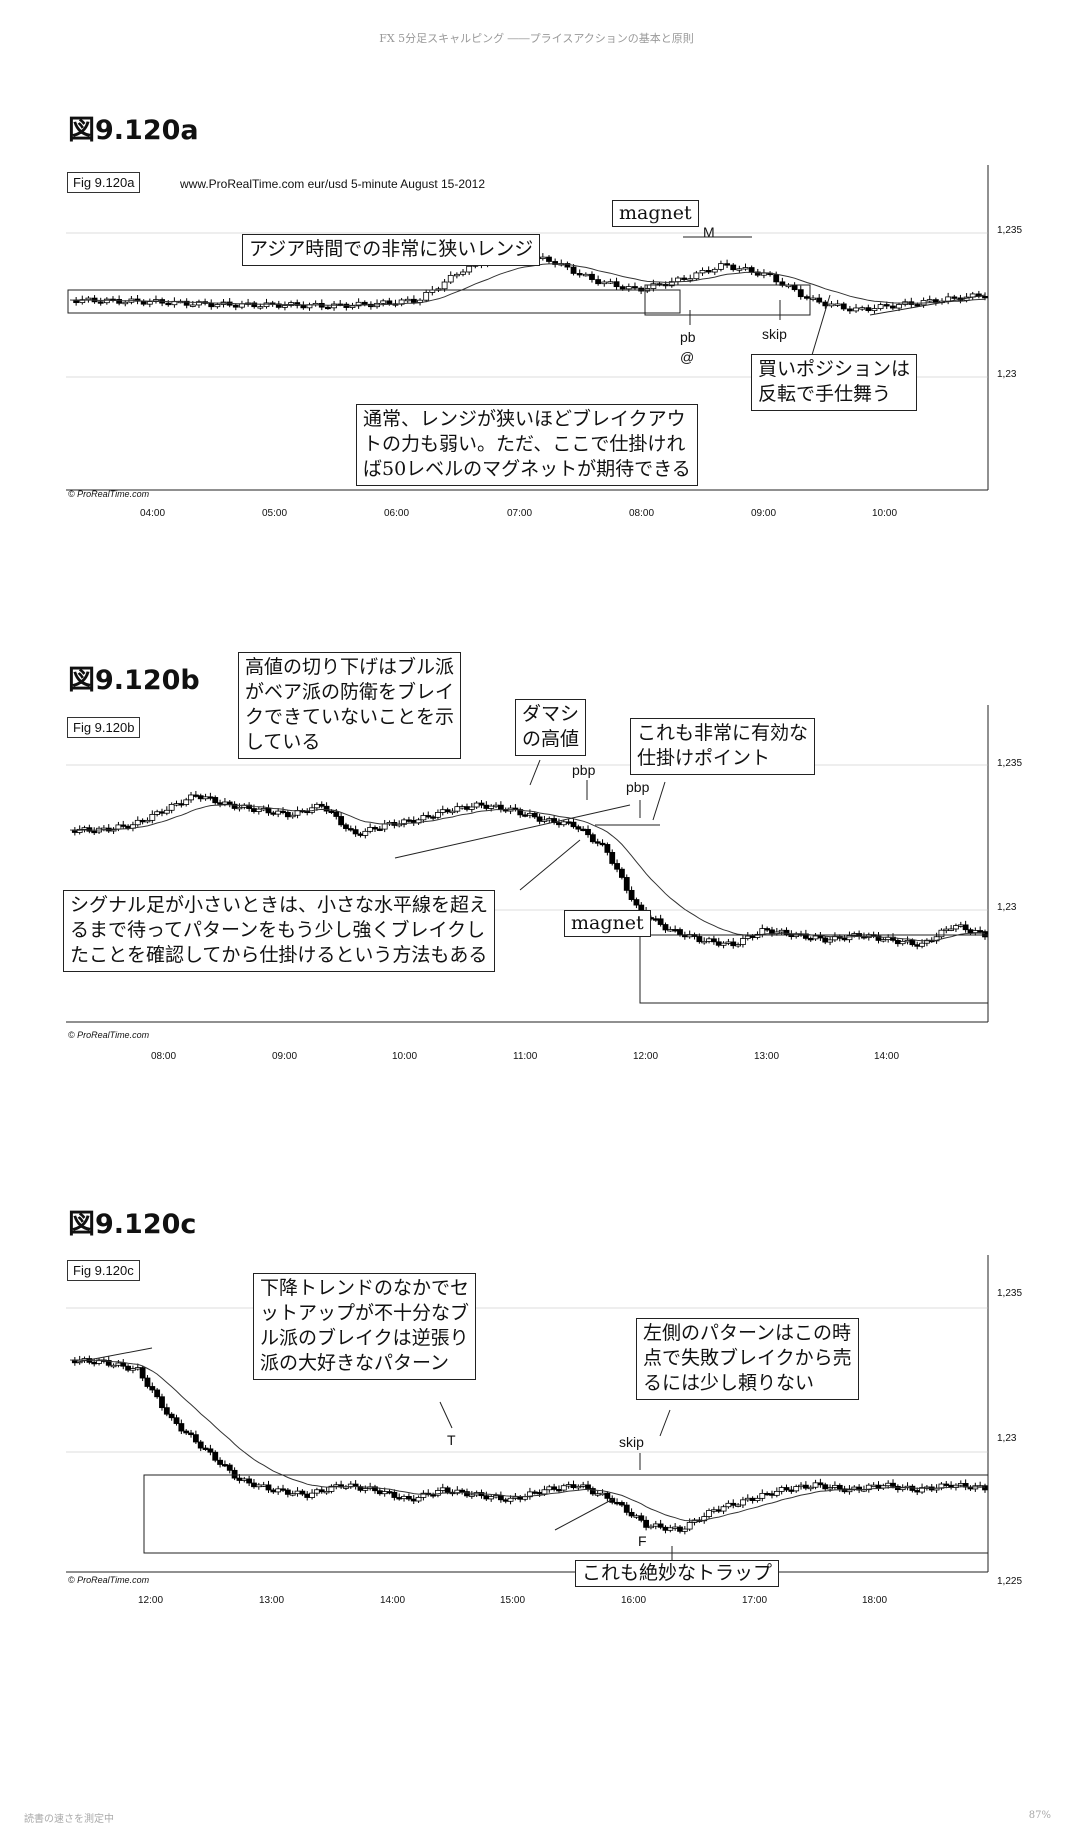 The height and width of the screenshot is (1833, 1073). What do you see at coordinates (677, 1573) in the screenshot?
I see `figure-c-annotation-trap: これも絶妙なトラップ` at bounding box center [677, 1573].